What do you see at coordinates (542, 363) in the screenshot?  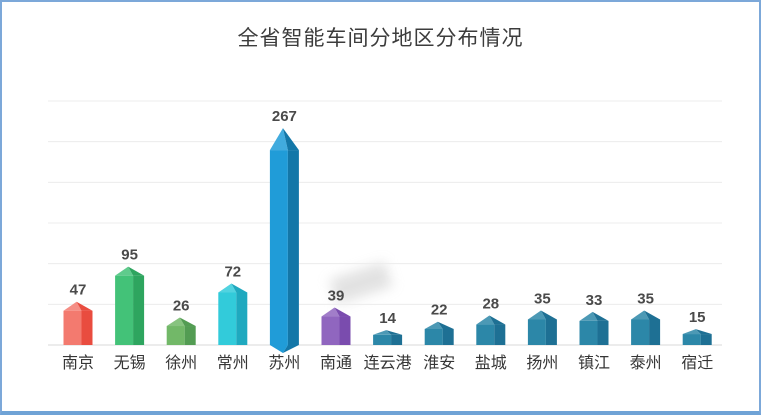 I see `x-axis-label: 扬州` at bounding box center [542, 363].